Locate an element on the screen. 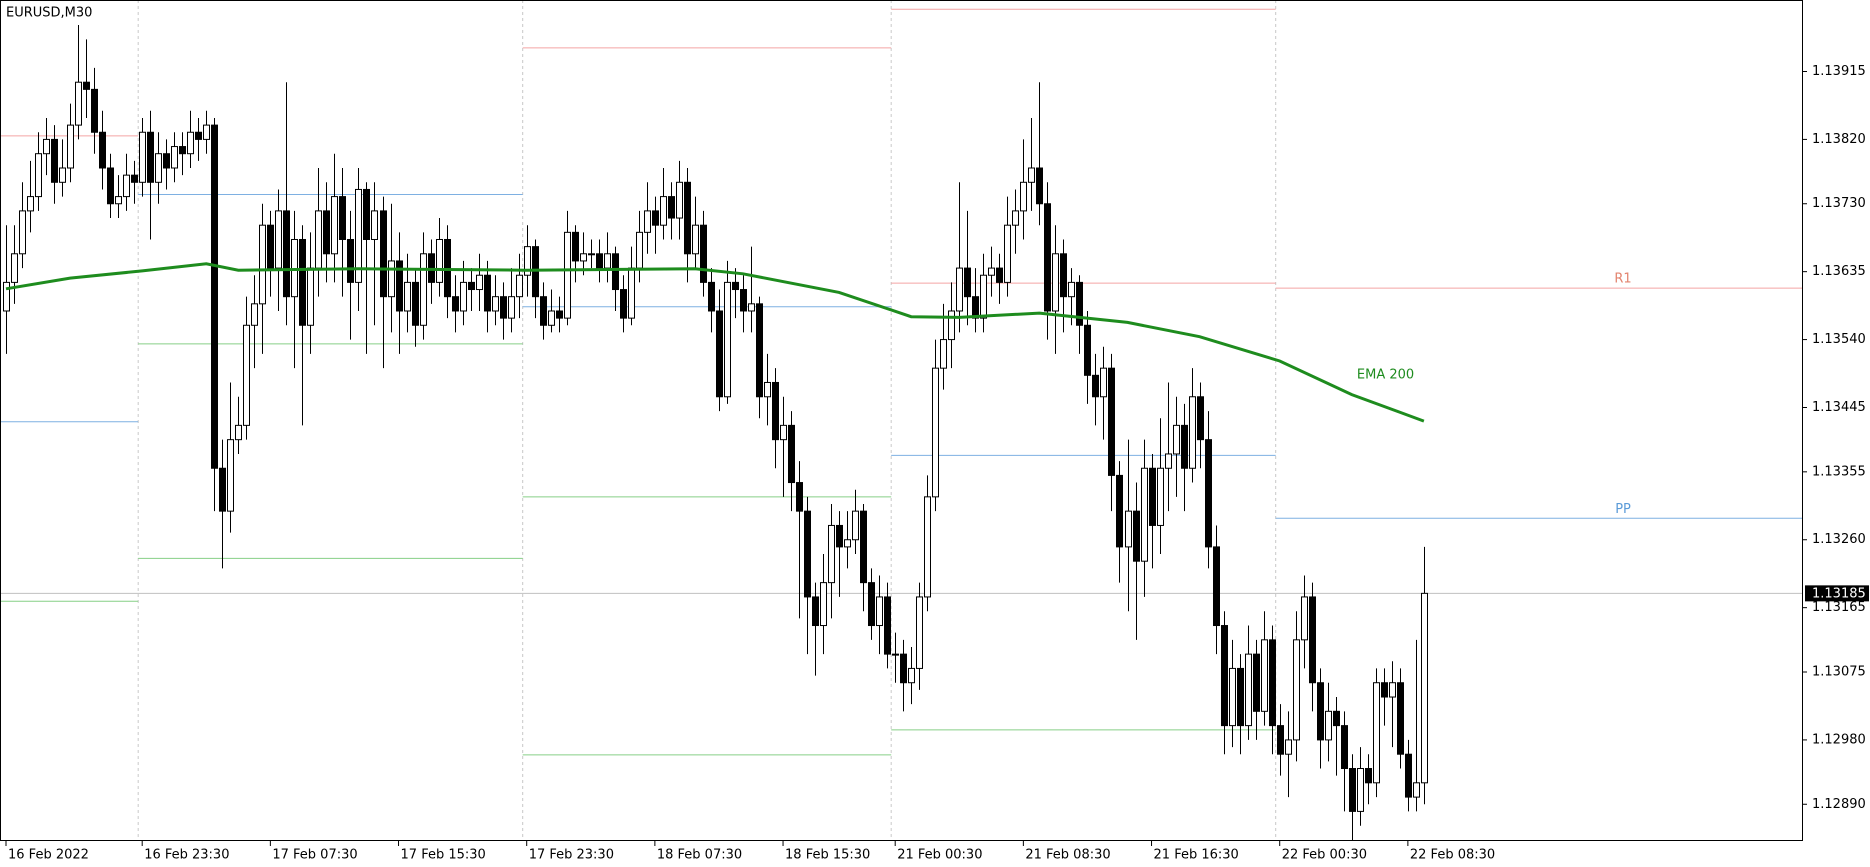 Image resolution: width=1870 pixels, height=867 pixels. y-tick-label: 1.12980 is located at coordinates (1839, 739).